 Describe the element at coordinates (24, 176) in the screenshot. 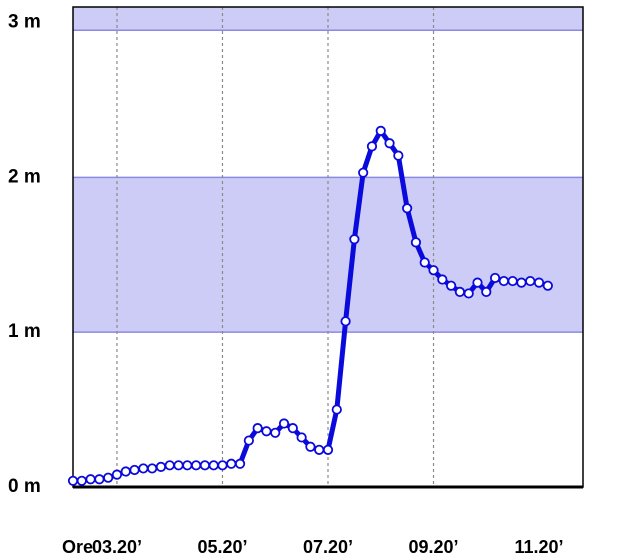

I see `y-tick-label: 2 m` at that location.